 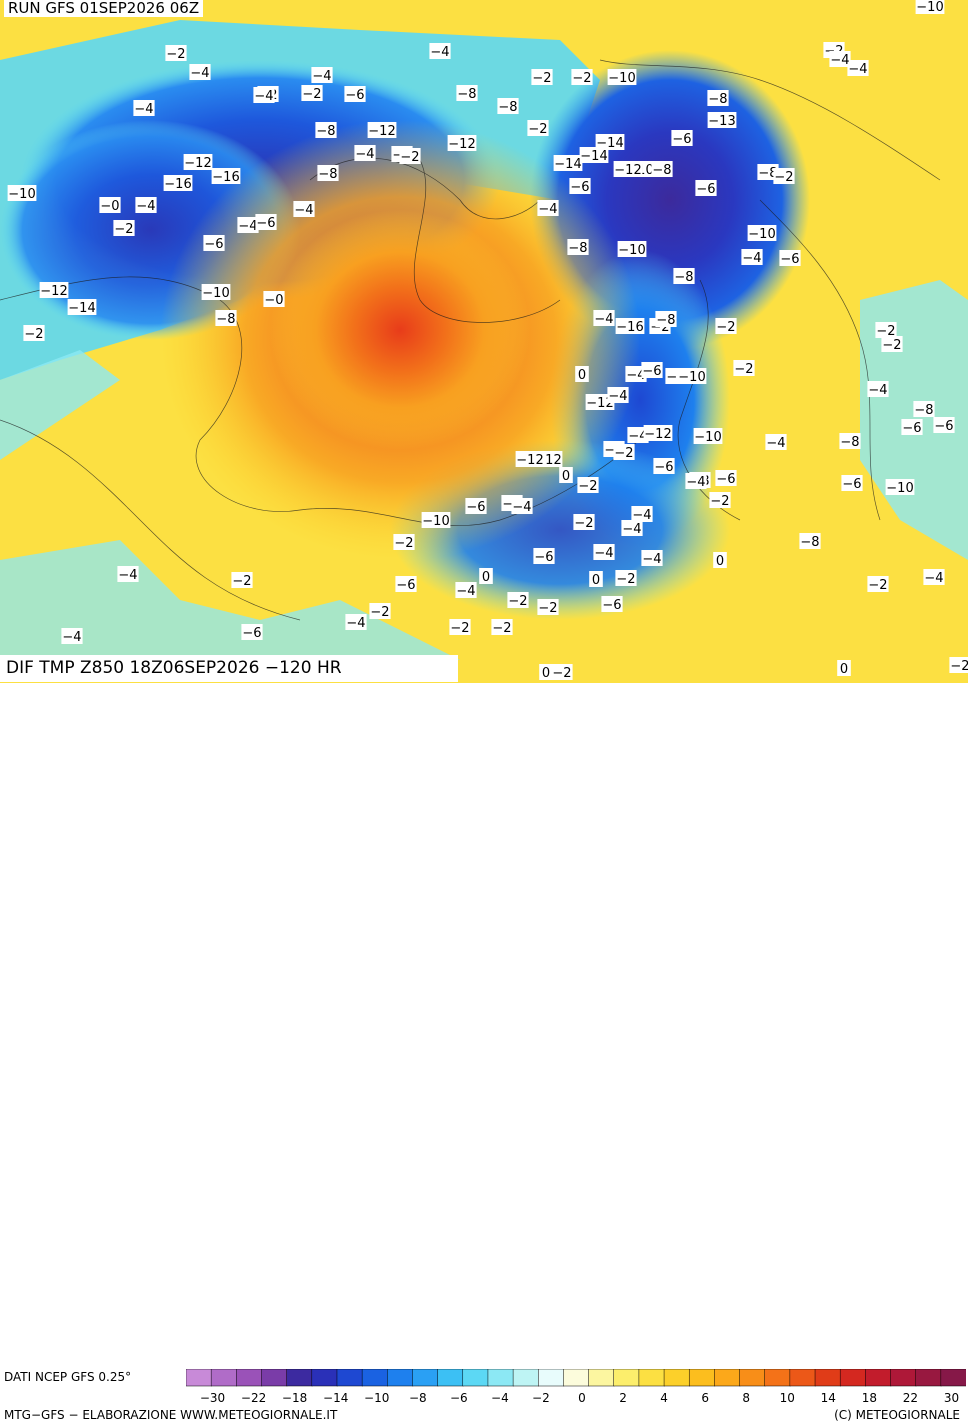 I want to click on anomaly-value-label: −12, so click(x=599, y=403).